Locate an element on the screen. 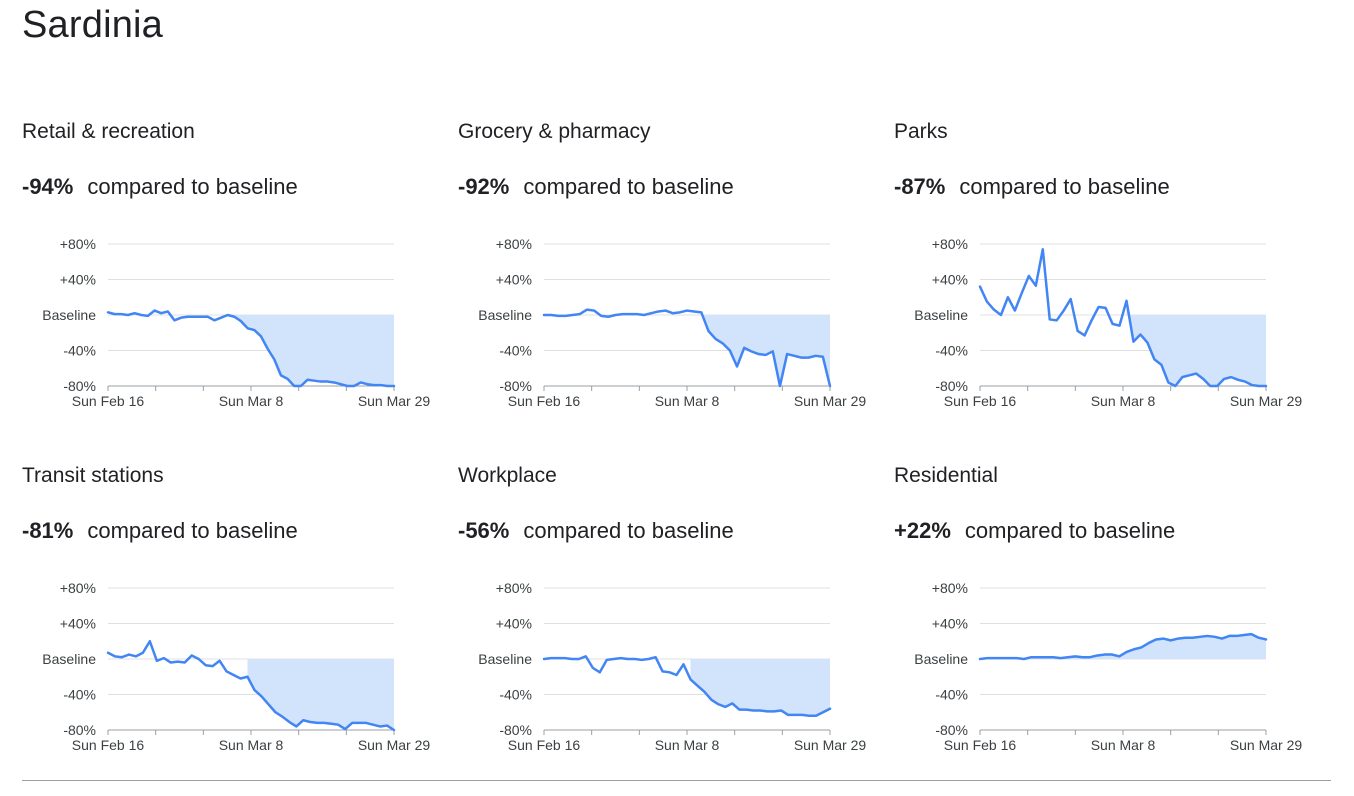  chart-title: Retail & recreation is located at coordinates (108, 131).